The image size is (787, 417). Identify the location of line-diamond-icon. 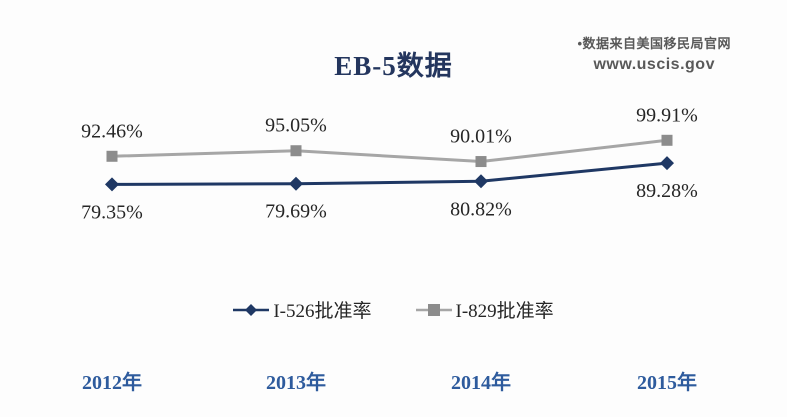
(251, 309).